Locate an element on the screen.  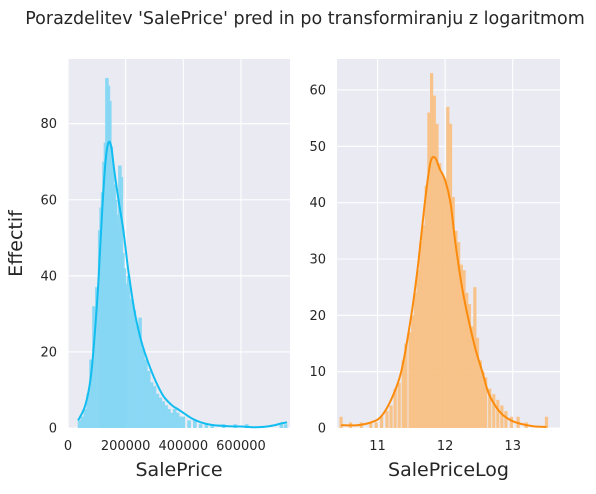
y-tick-label: 30 is located at coordinates (317, 259).